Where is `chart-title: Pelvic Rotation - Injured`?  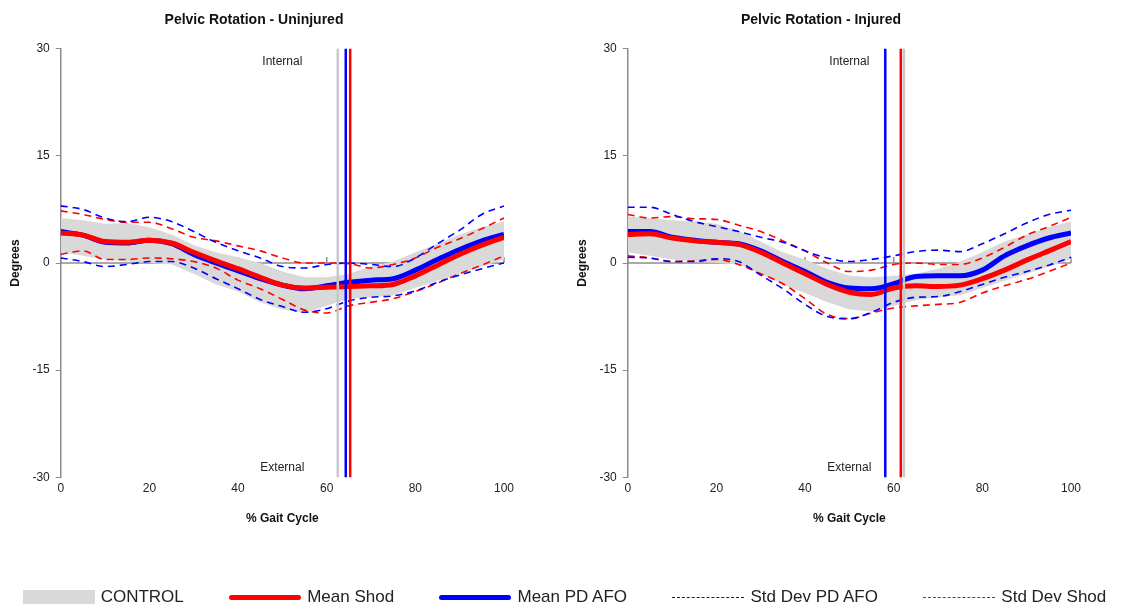
chart-title: Pelvic Rotation - Injured is located at coordinates (821, 19).